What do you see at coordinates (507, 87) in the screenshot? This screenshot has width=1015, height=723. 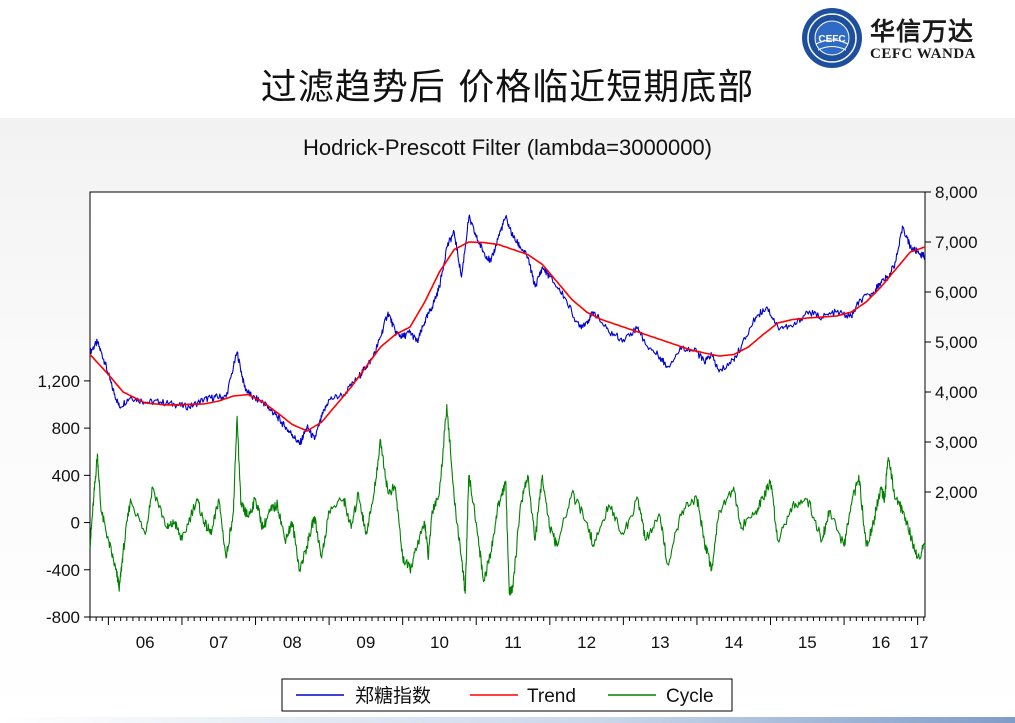 I see `slide-title: 过滤趋势后 价格临近短期底部` at bounding box center [507, 87].